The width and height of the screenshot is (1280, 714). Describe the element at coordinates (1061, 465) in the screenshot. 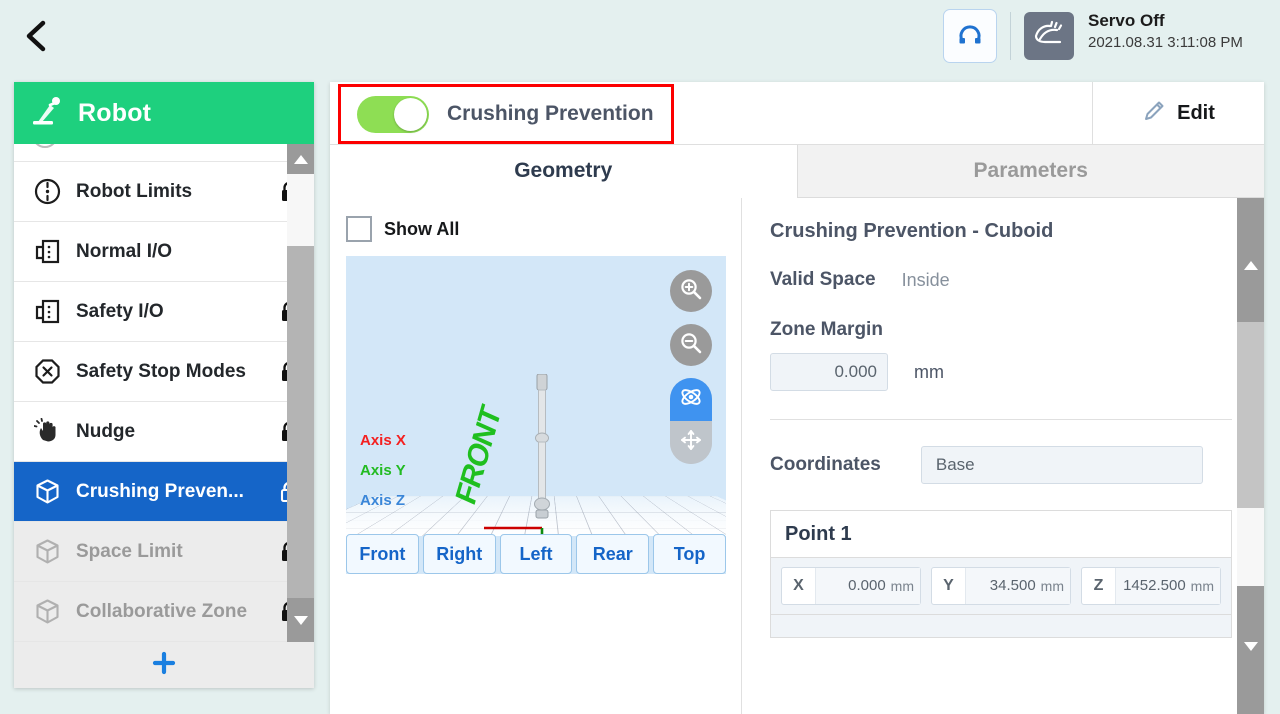

I see `coordinates-select: Base` at that location.